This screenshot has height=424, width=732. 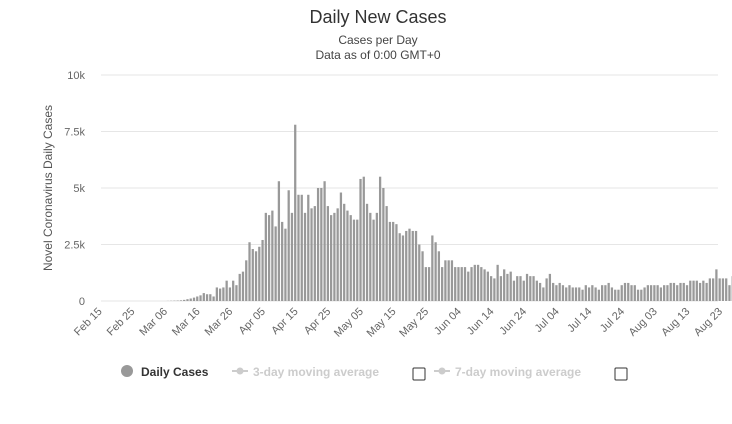 I want to click on legend-checkbox-7-day, so click(x=621, y=374).